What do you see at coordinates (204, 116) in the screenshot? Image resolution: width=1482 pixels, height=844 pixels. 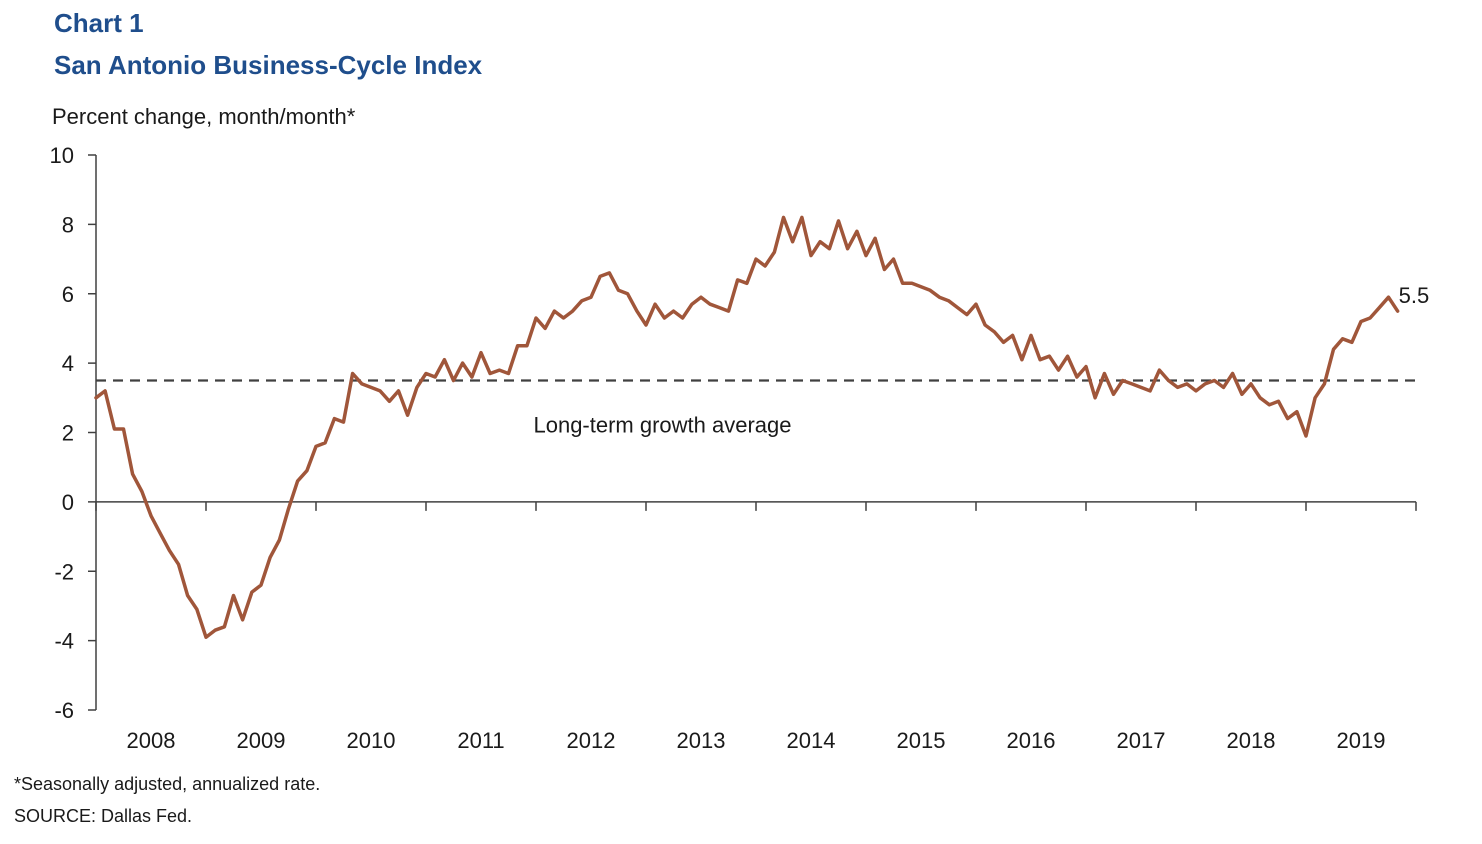 I see `y-axis-unit-label: Percent change, month/month*` at bounding box center [204, 116].